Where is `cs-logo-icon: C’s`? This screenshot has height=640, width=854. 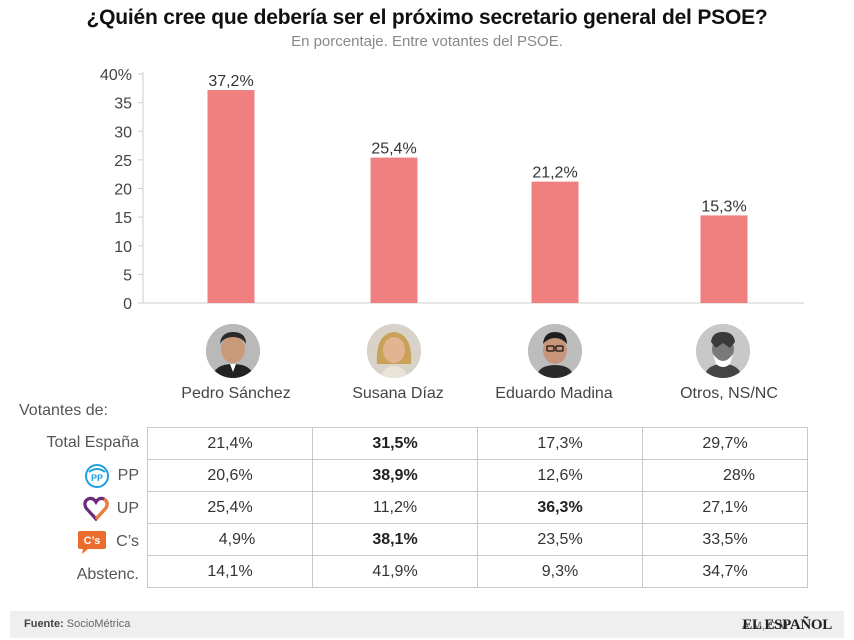
cs-logo-icon: C’s is located at coordinates (92, 542).